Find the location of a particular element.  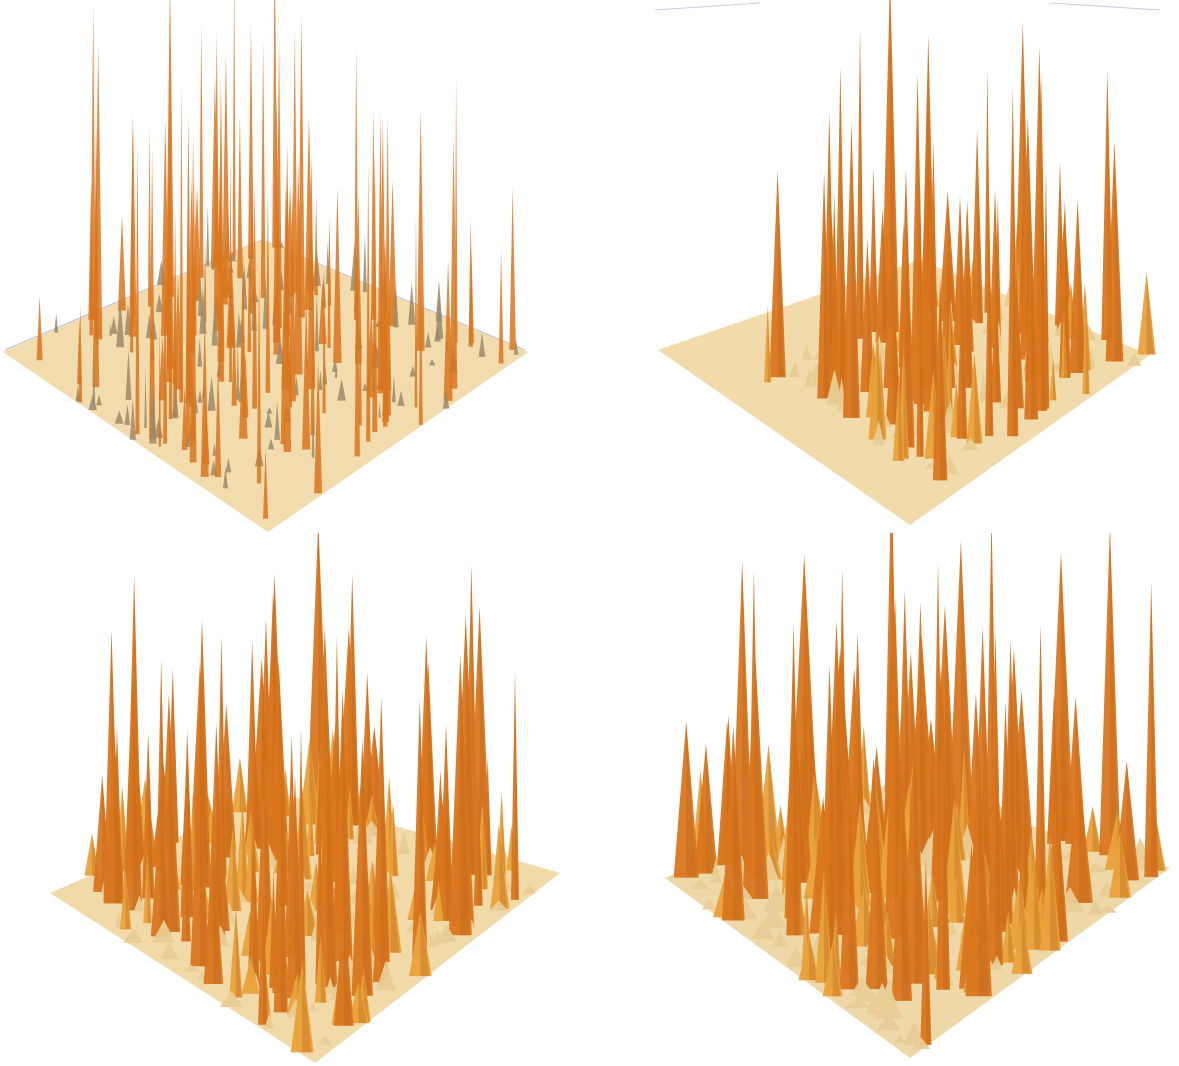

bounding-box is located at coordinates (907, 6).